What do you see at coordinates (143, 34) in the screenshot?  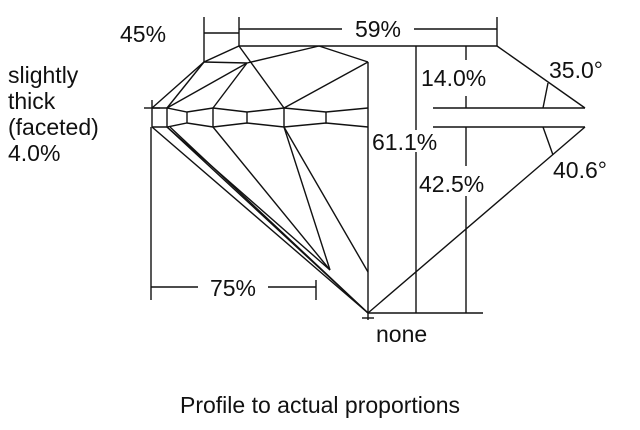 I see `label-45-percent: 45%` at bounding box center [143, 34].